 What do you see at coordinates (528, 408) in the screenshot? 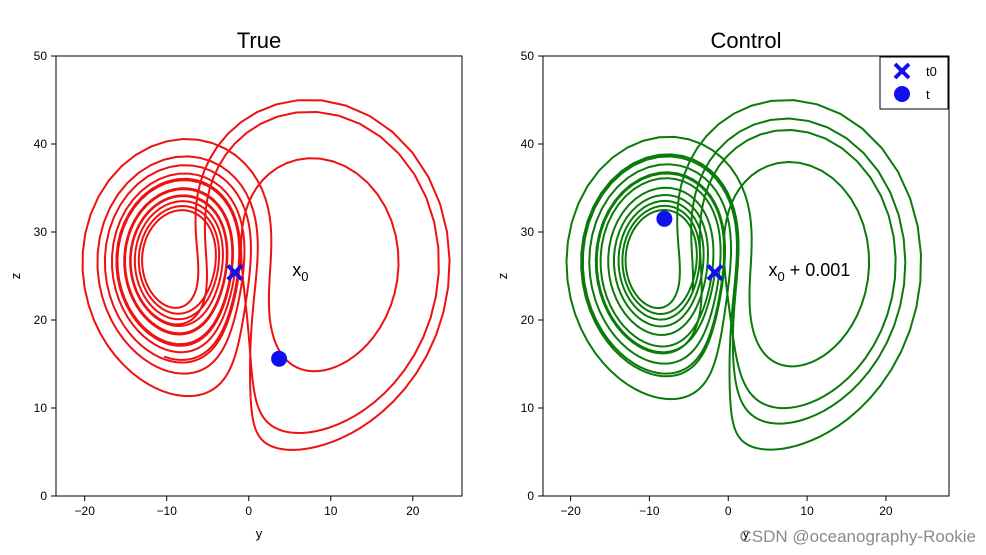
I see `panel-control-ytick-label: 10` at bounding box center [528, 408].